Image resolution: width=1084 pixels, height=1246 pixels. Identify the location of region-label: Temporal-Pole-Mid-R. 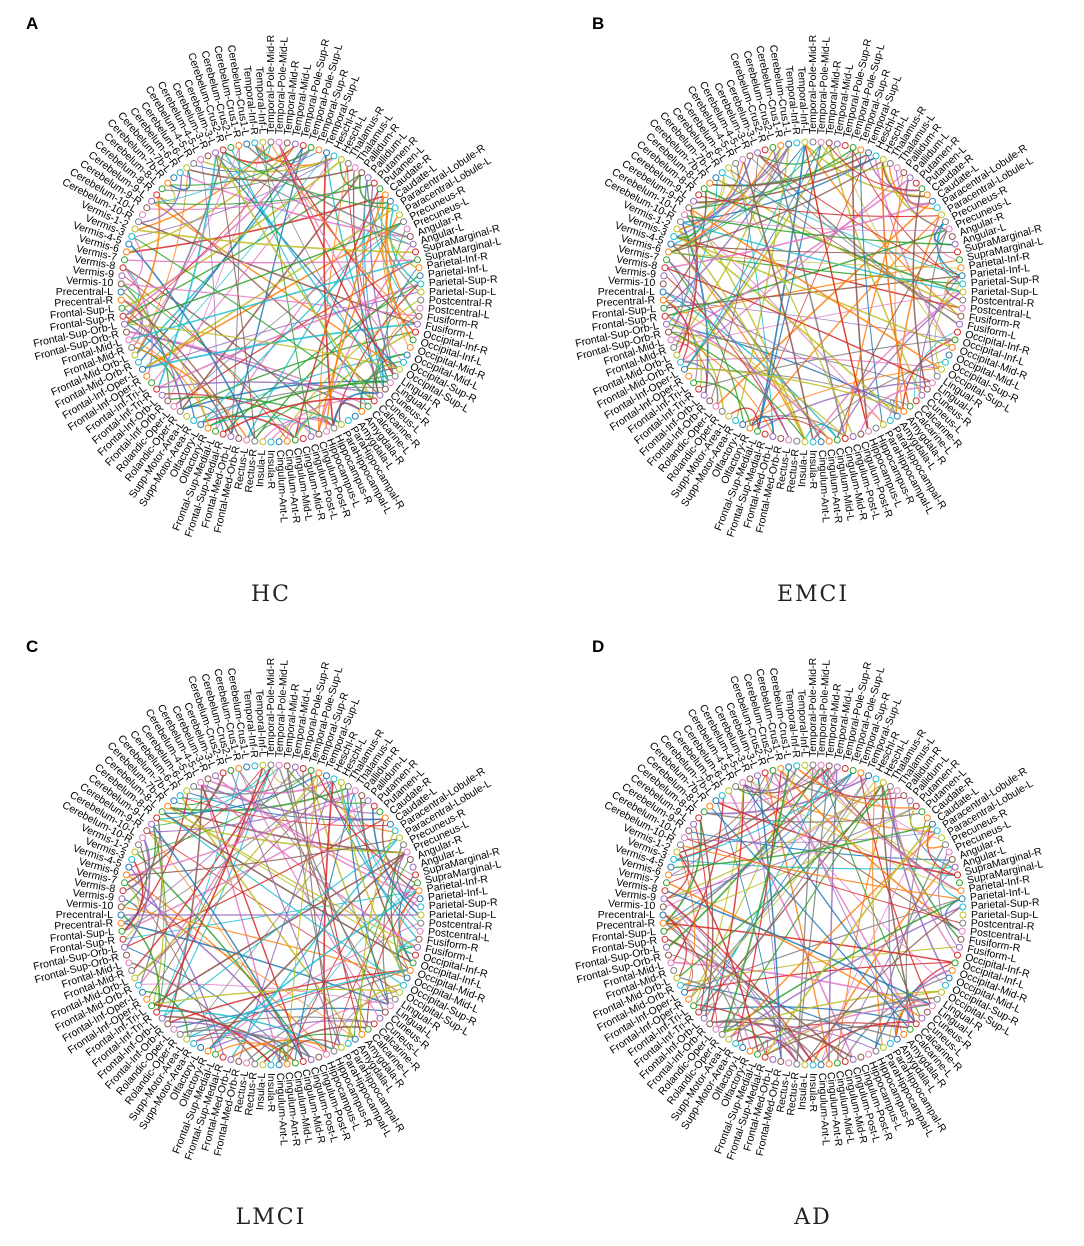
(813, 84).